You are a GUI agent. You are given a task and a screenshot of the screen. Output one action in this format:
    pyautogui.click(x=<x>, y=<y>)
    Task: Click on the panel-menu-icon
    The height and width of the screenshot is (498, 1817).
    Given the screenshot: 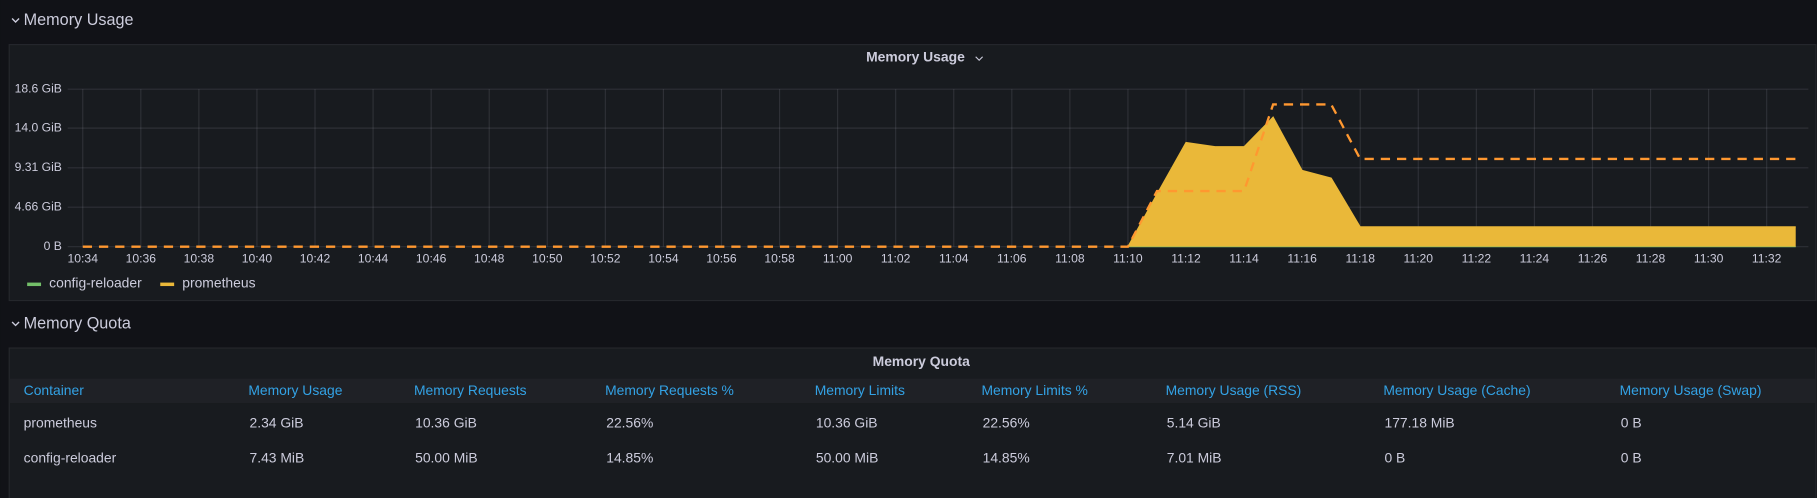 What is the action you would take?
    pyautogui.click(x=979, y=59)
    